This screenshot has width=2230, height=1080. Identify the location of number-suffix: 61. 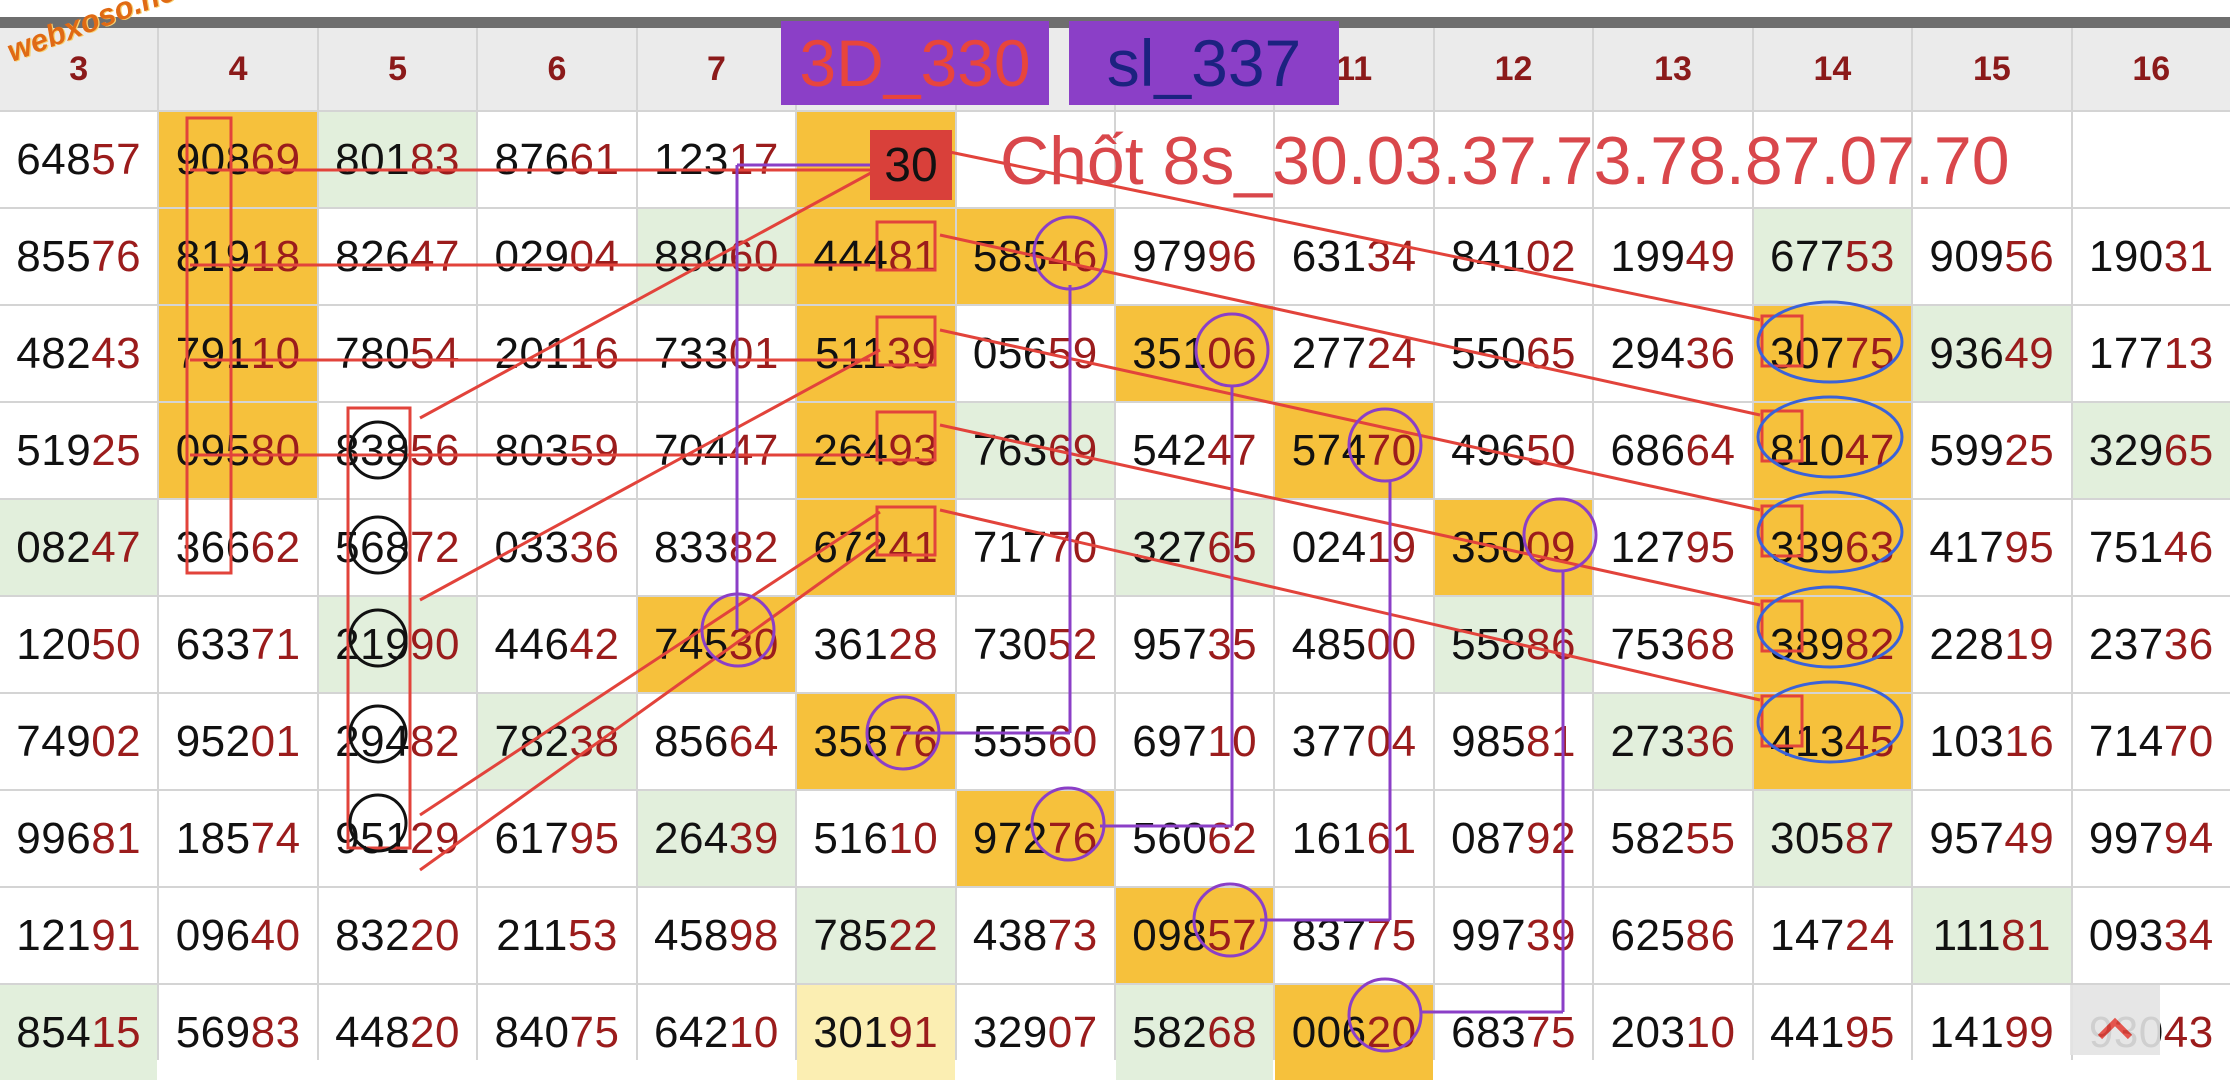
(594, 159).